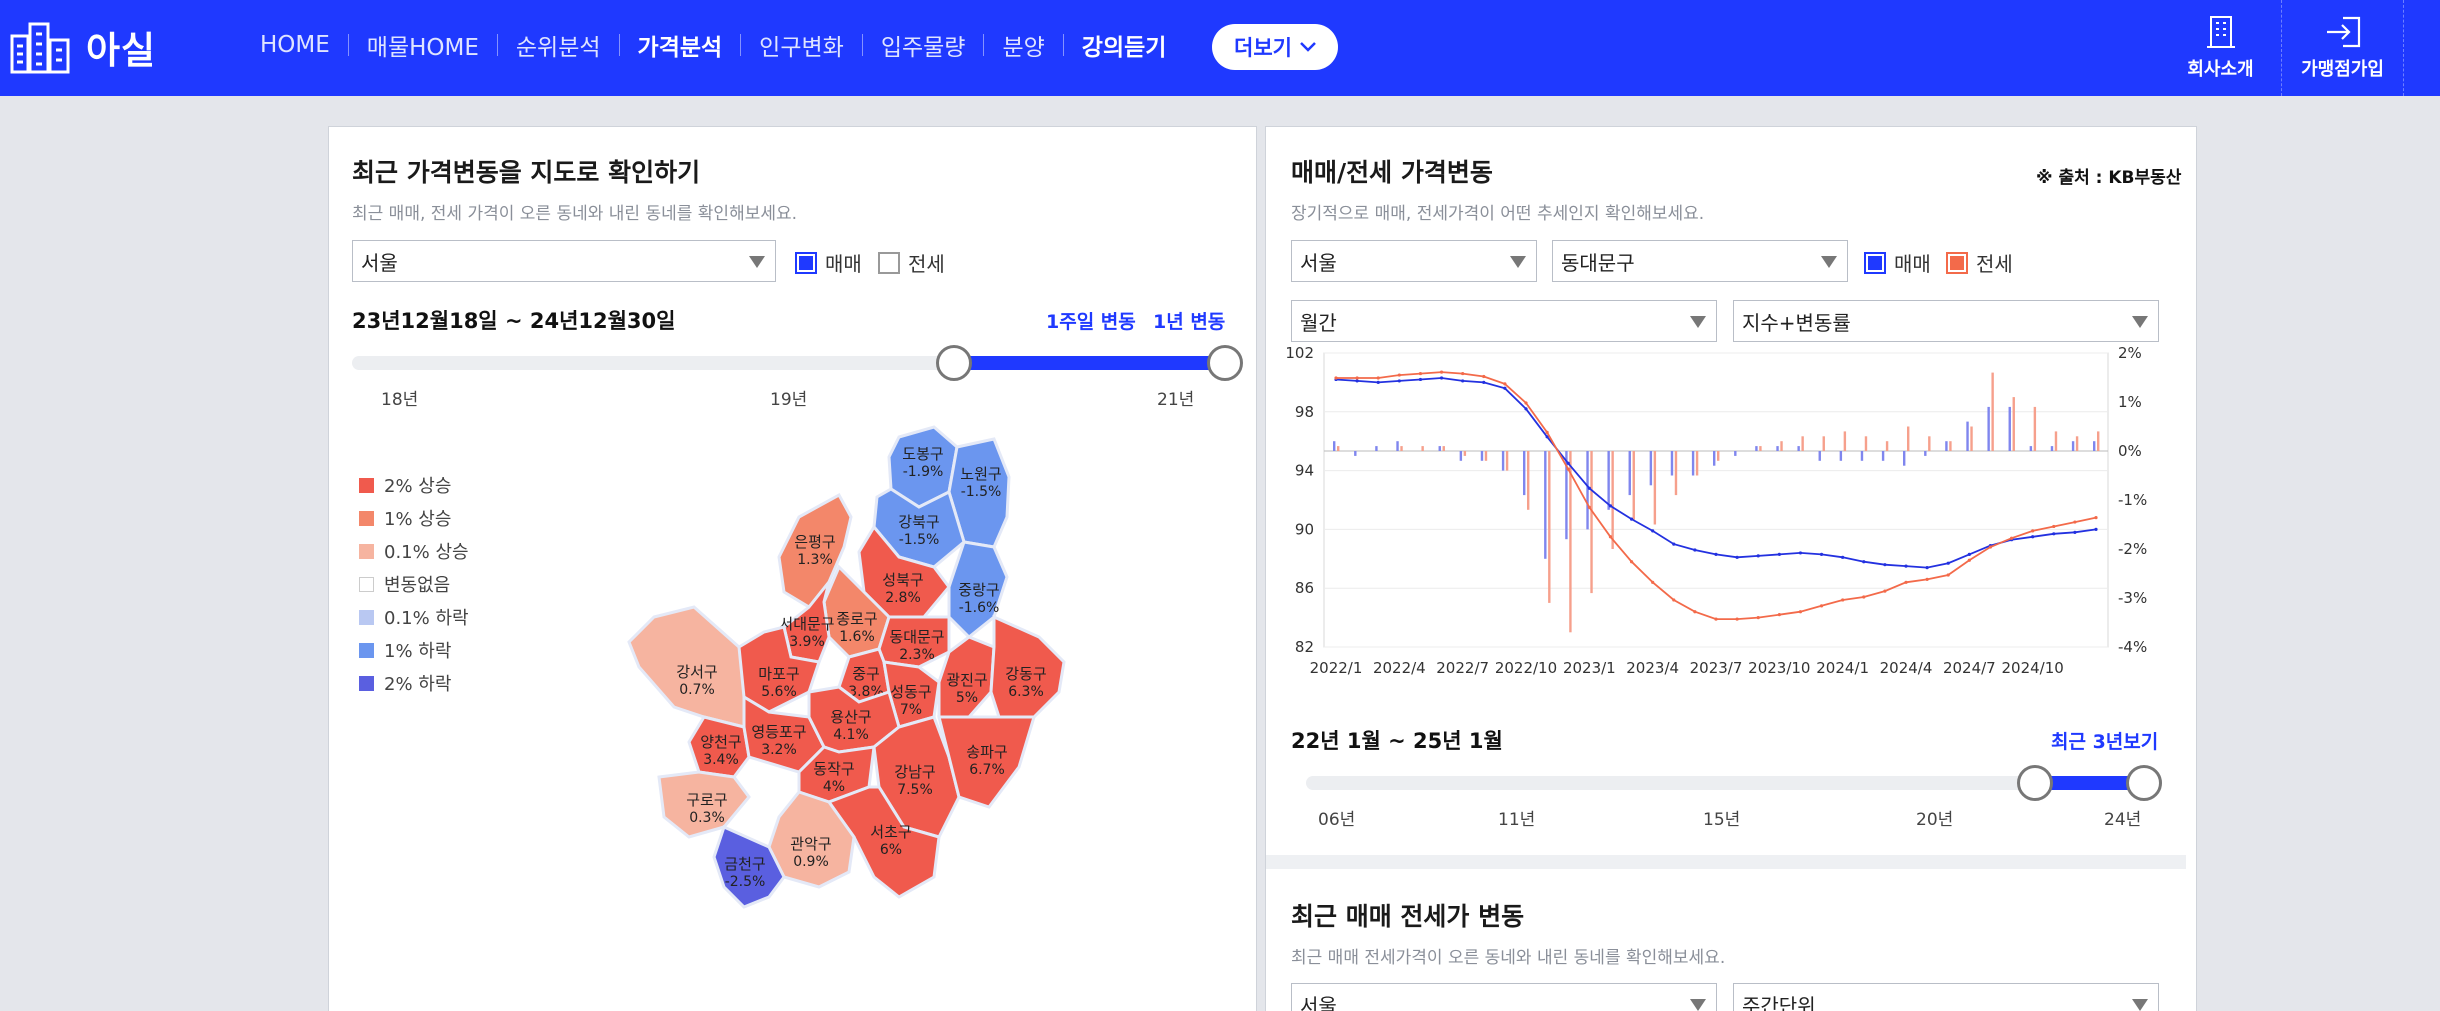 The image size is (2440, 1011). Describe the element at coordinates (1725, 783) in the screenshot. I see `price-slider-track` at that location.